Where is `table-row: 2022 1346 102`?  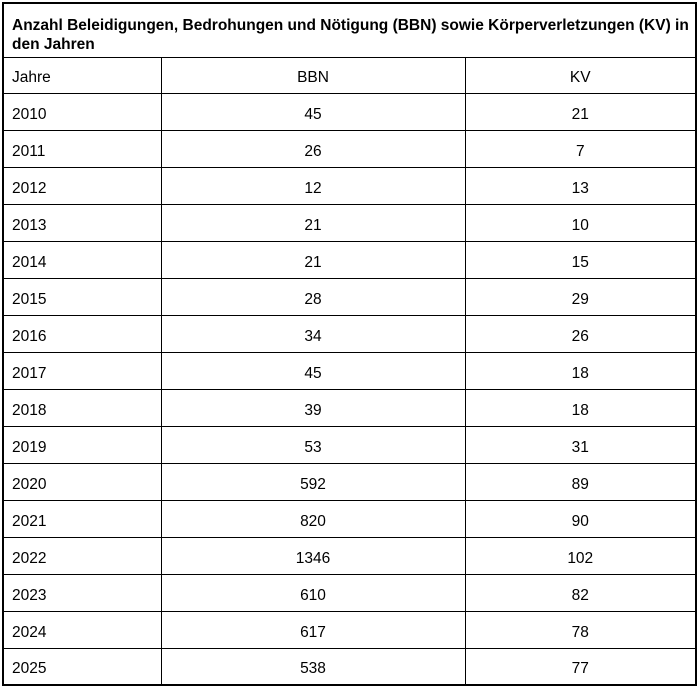 table-row: 2022 1346 102 is located at coordinates (349, 555).